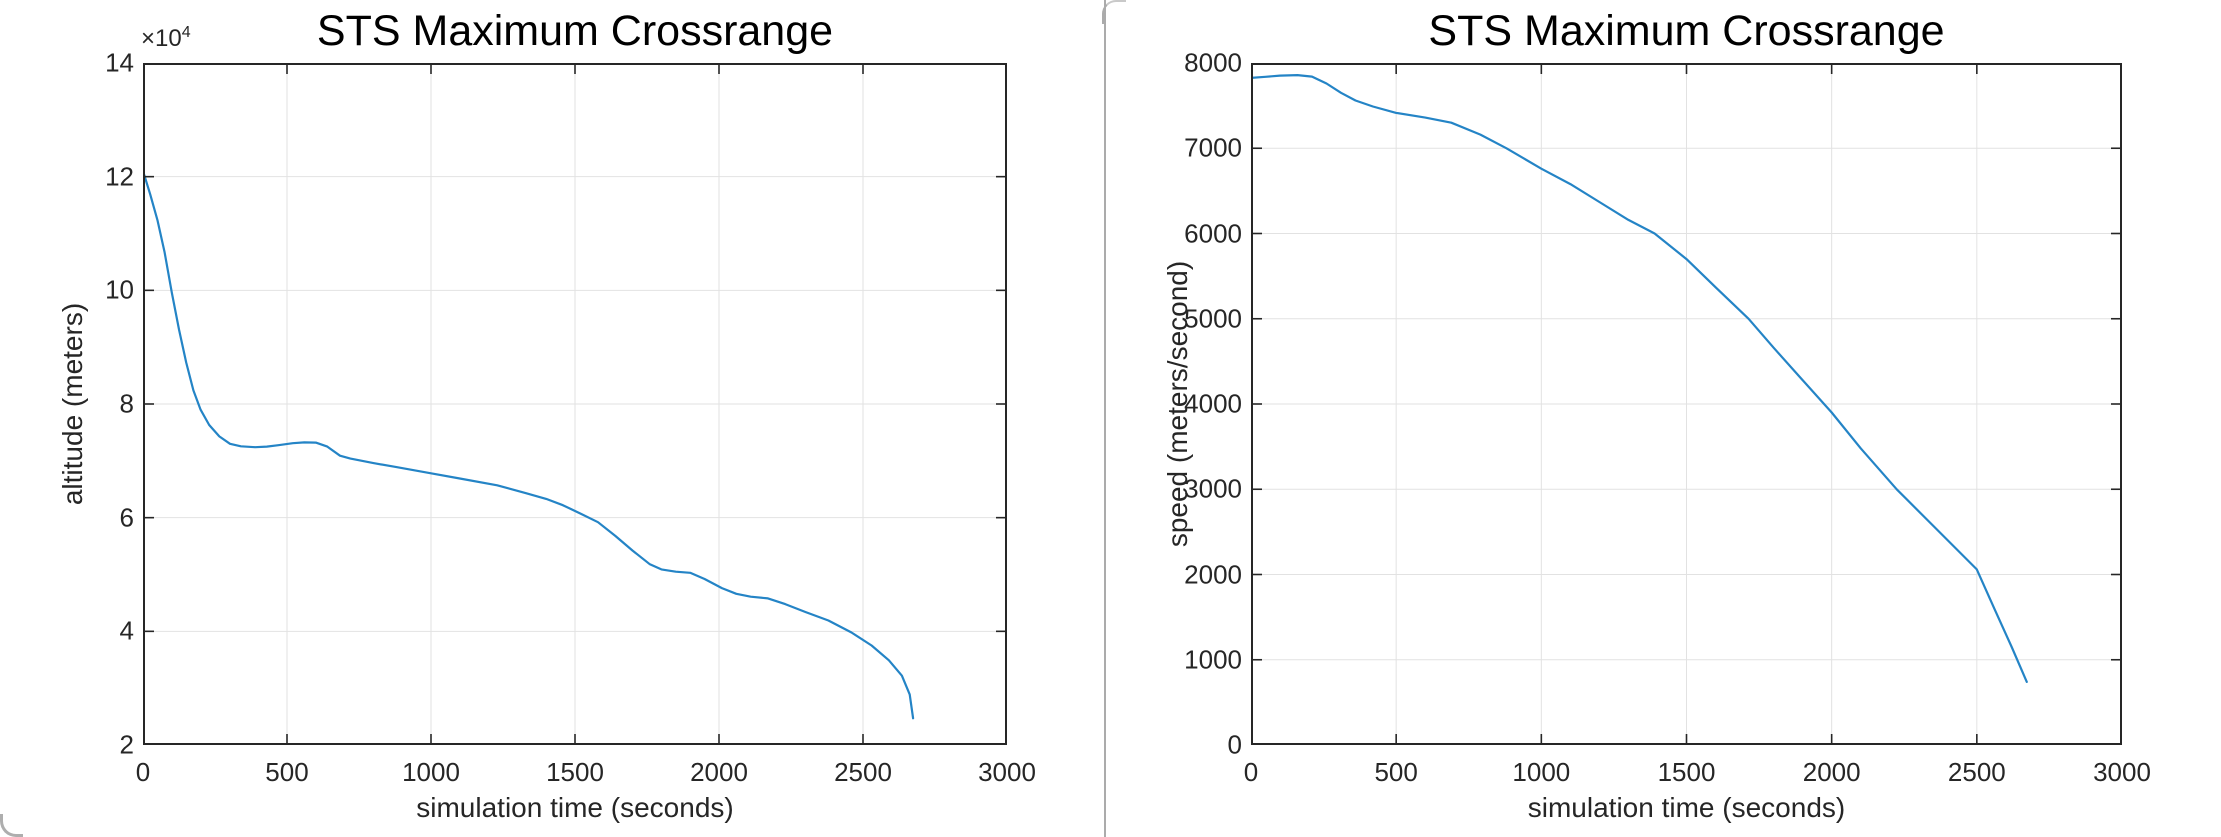 The height and width of the screenshot is (837, 2221). What do you see at coordinates (119, 62) in the screenshot?
I see `y-tick-label: 14` at bounding box center [119, 62].